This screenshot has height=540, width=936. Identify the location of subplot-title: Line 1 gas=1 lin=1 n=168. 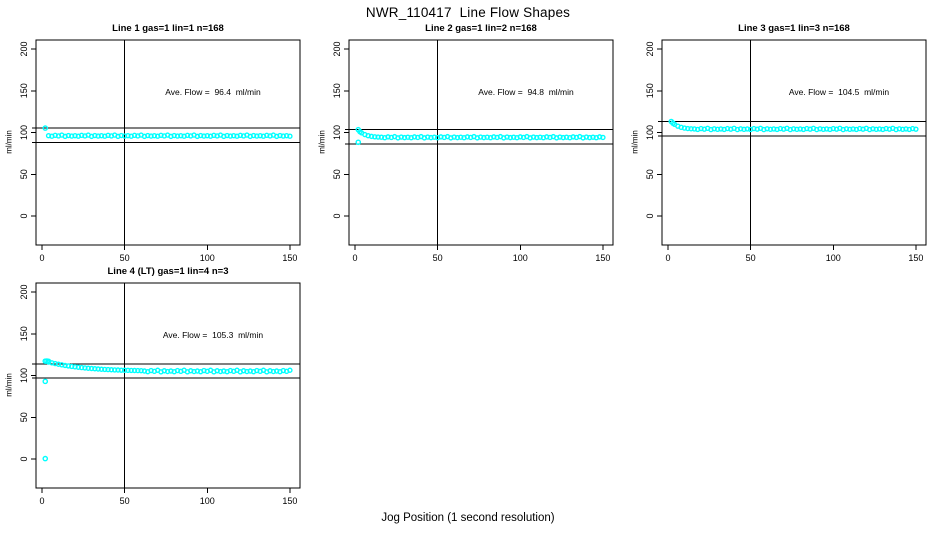
(168, 28).